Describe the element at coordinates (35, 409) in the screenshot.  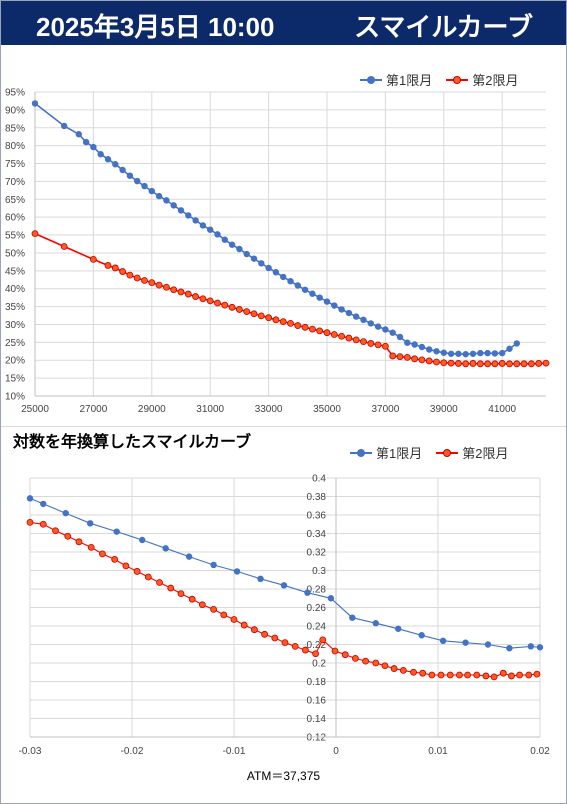
I see `chart1-xtick-label: 25000` at that location.